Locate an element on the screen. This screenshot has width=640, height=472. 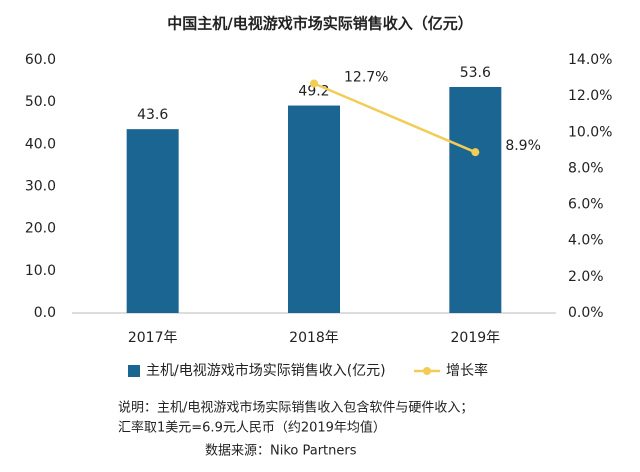
source: 数据来源：Niko Partners is located at coordinates (281, 451).